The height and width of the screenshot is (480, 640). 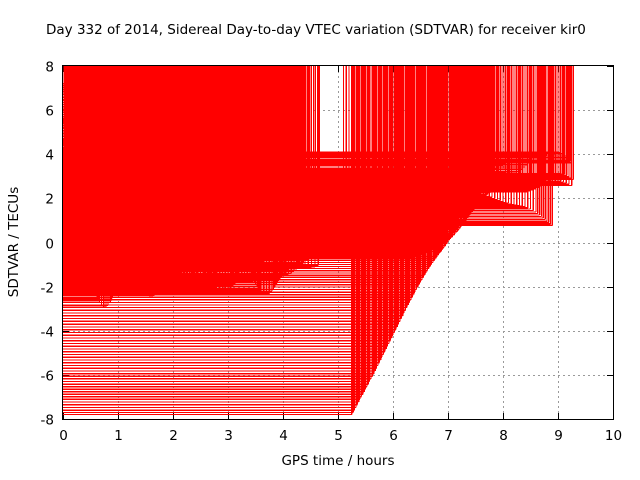 I want to click on x-tick-label: 8, so click(x=503, y=436).